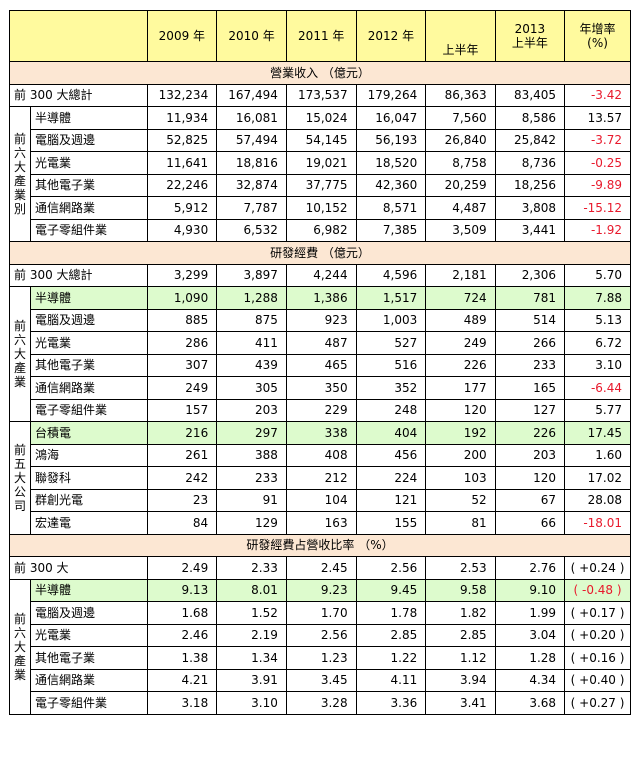  I want to click on value-cell: 9.45, so click(391, 590).